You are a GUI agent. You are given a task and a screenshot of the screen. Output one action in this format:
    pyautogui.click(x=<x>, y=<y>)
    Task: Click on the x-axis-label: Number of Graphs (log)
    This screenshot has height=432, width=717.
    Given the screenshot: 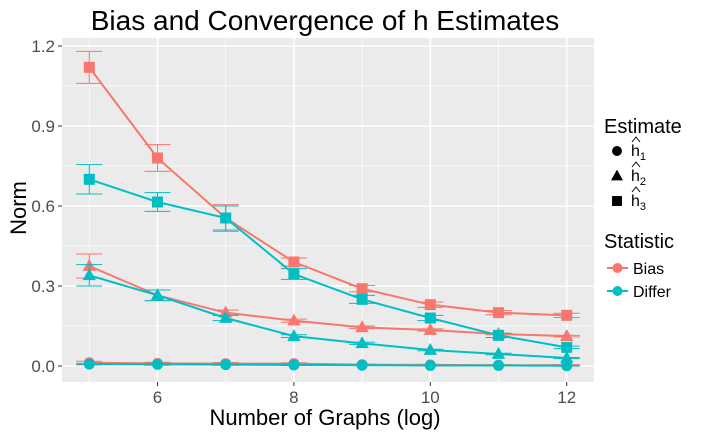 What is the action you would take?
    pyautogui.click(x=324, y=417)
    